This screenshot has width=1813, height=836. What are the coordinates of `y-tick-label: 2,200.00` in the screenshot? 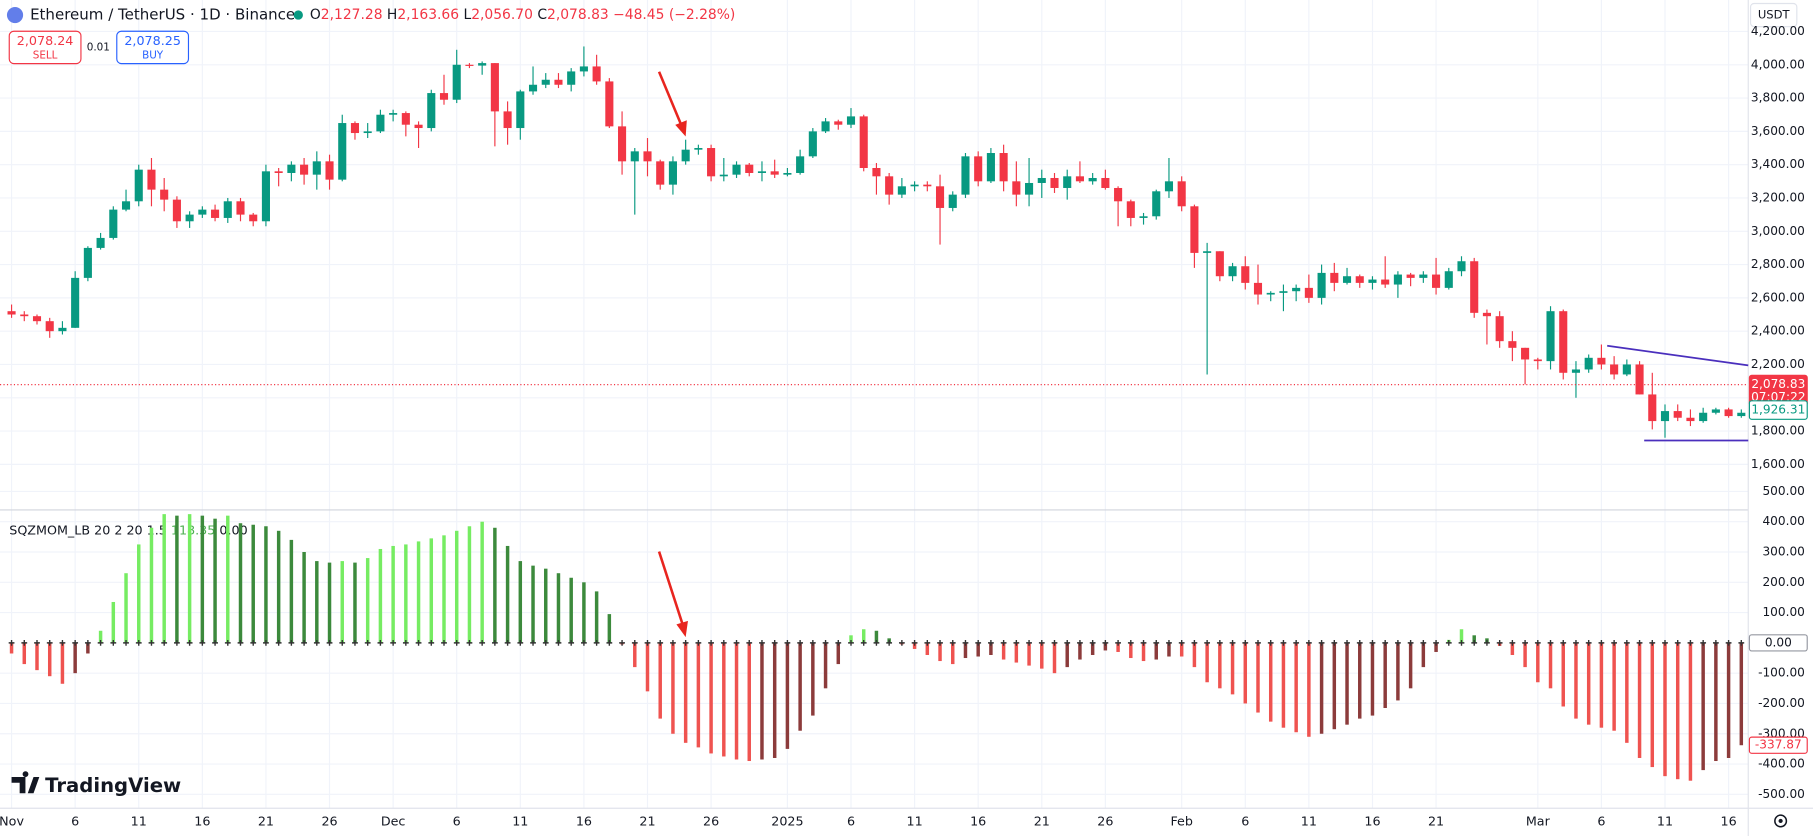 It's located at (1778, 364).